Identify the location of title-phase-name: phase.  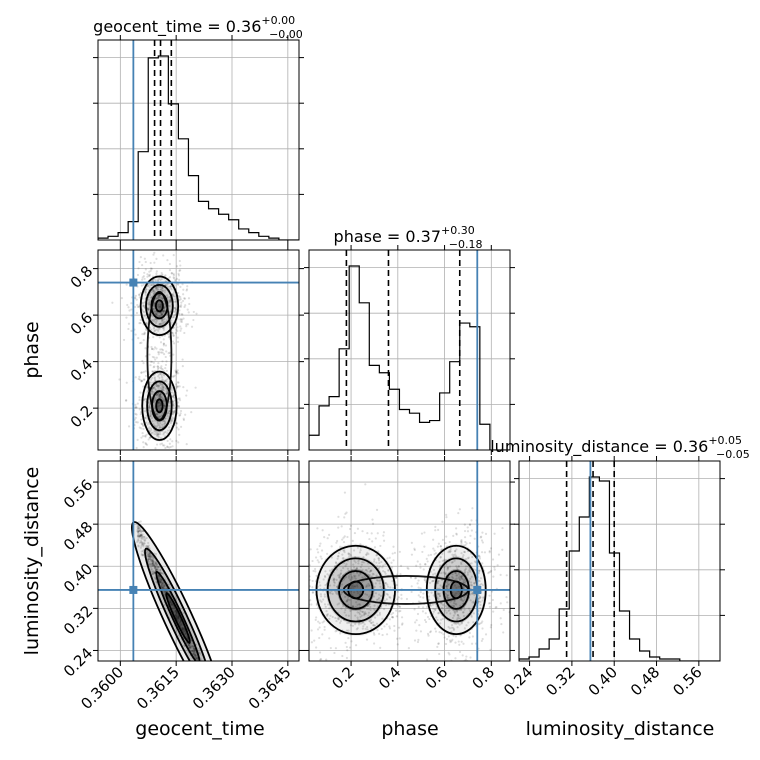
(358, 236).